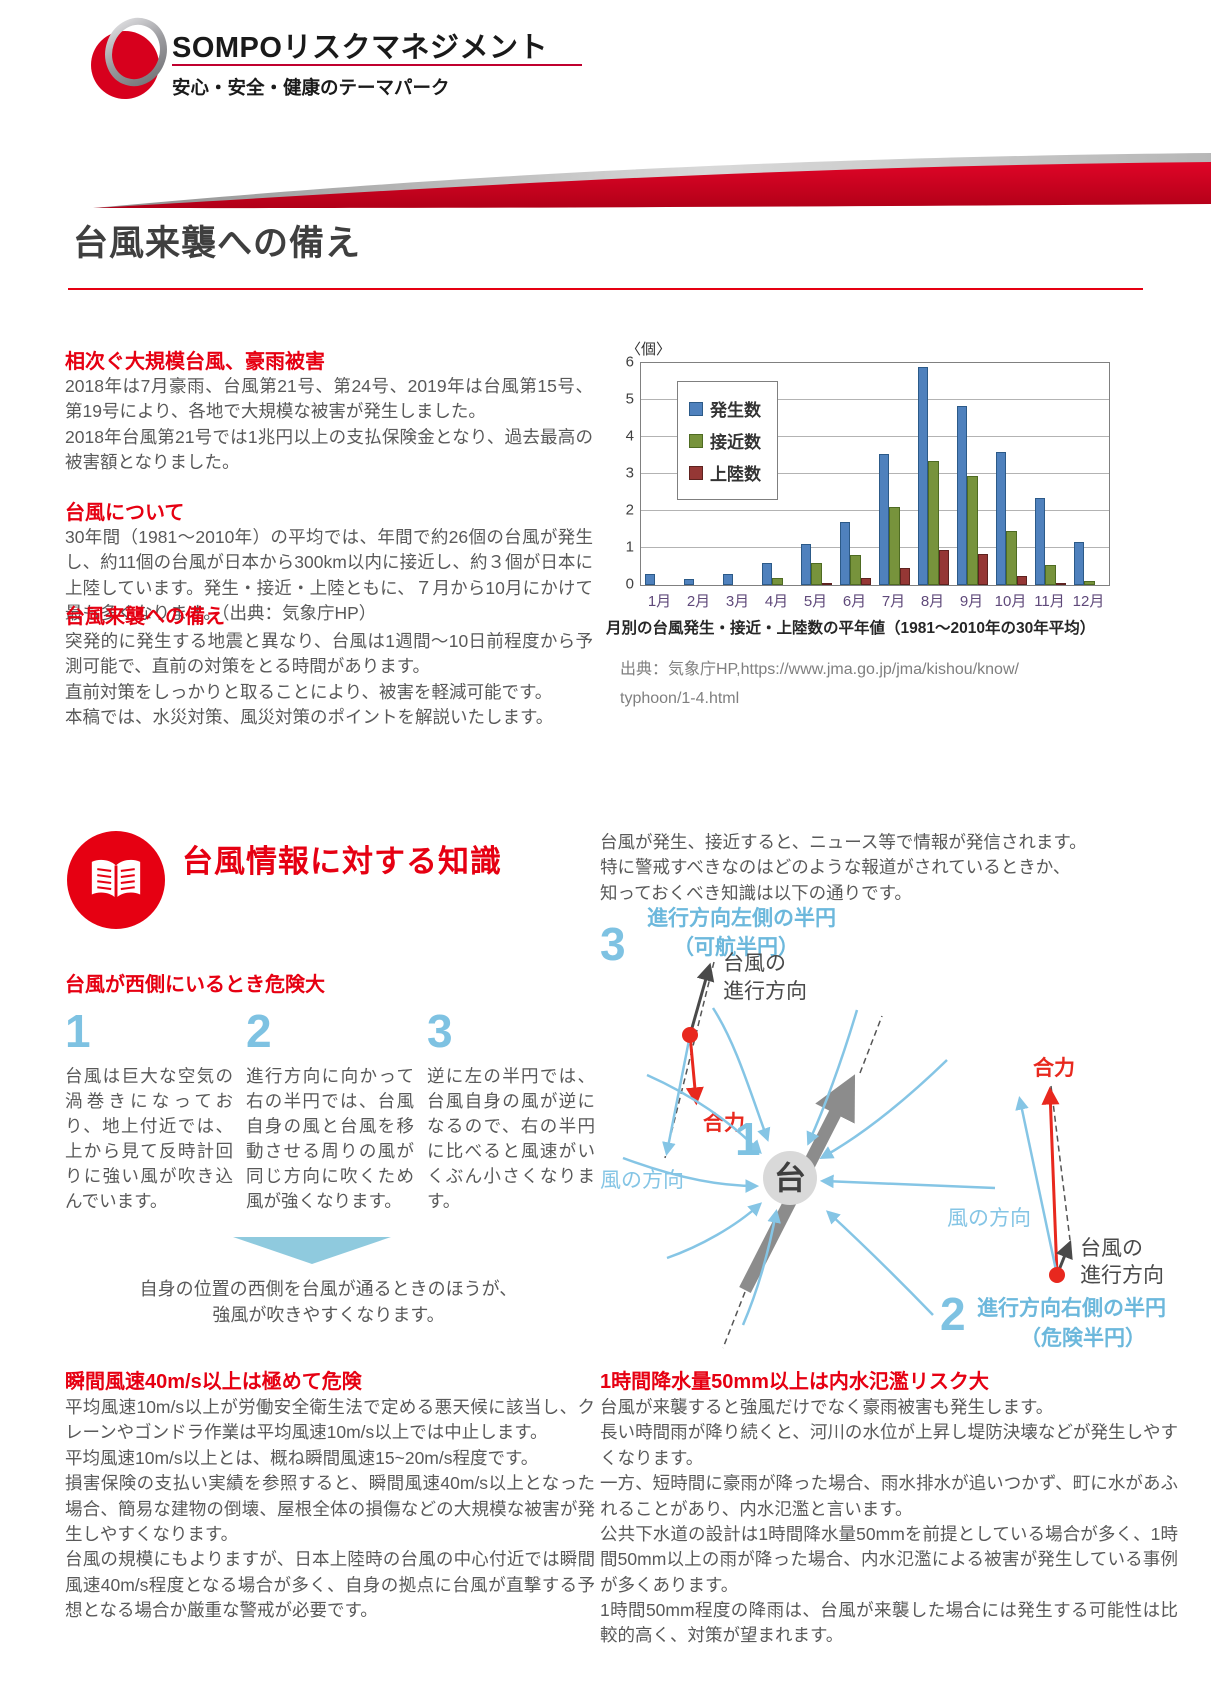  I want to click on track-dashed-bottom, so click(734, 1320).